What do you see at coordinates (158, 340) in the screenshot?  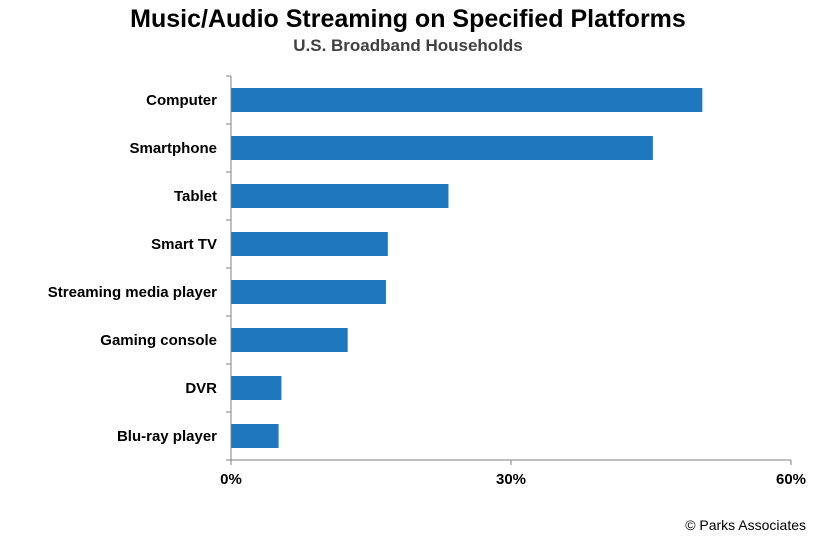 I see `category-label: Gaming console` at bounding box center [158, 340].